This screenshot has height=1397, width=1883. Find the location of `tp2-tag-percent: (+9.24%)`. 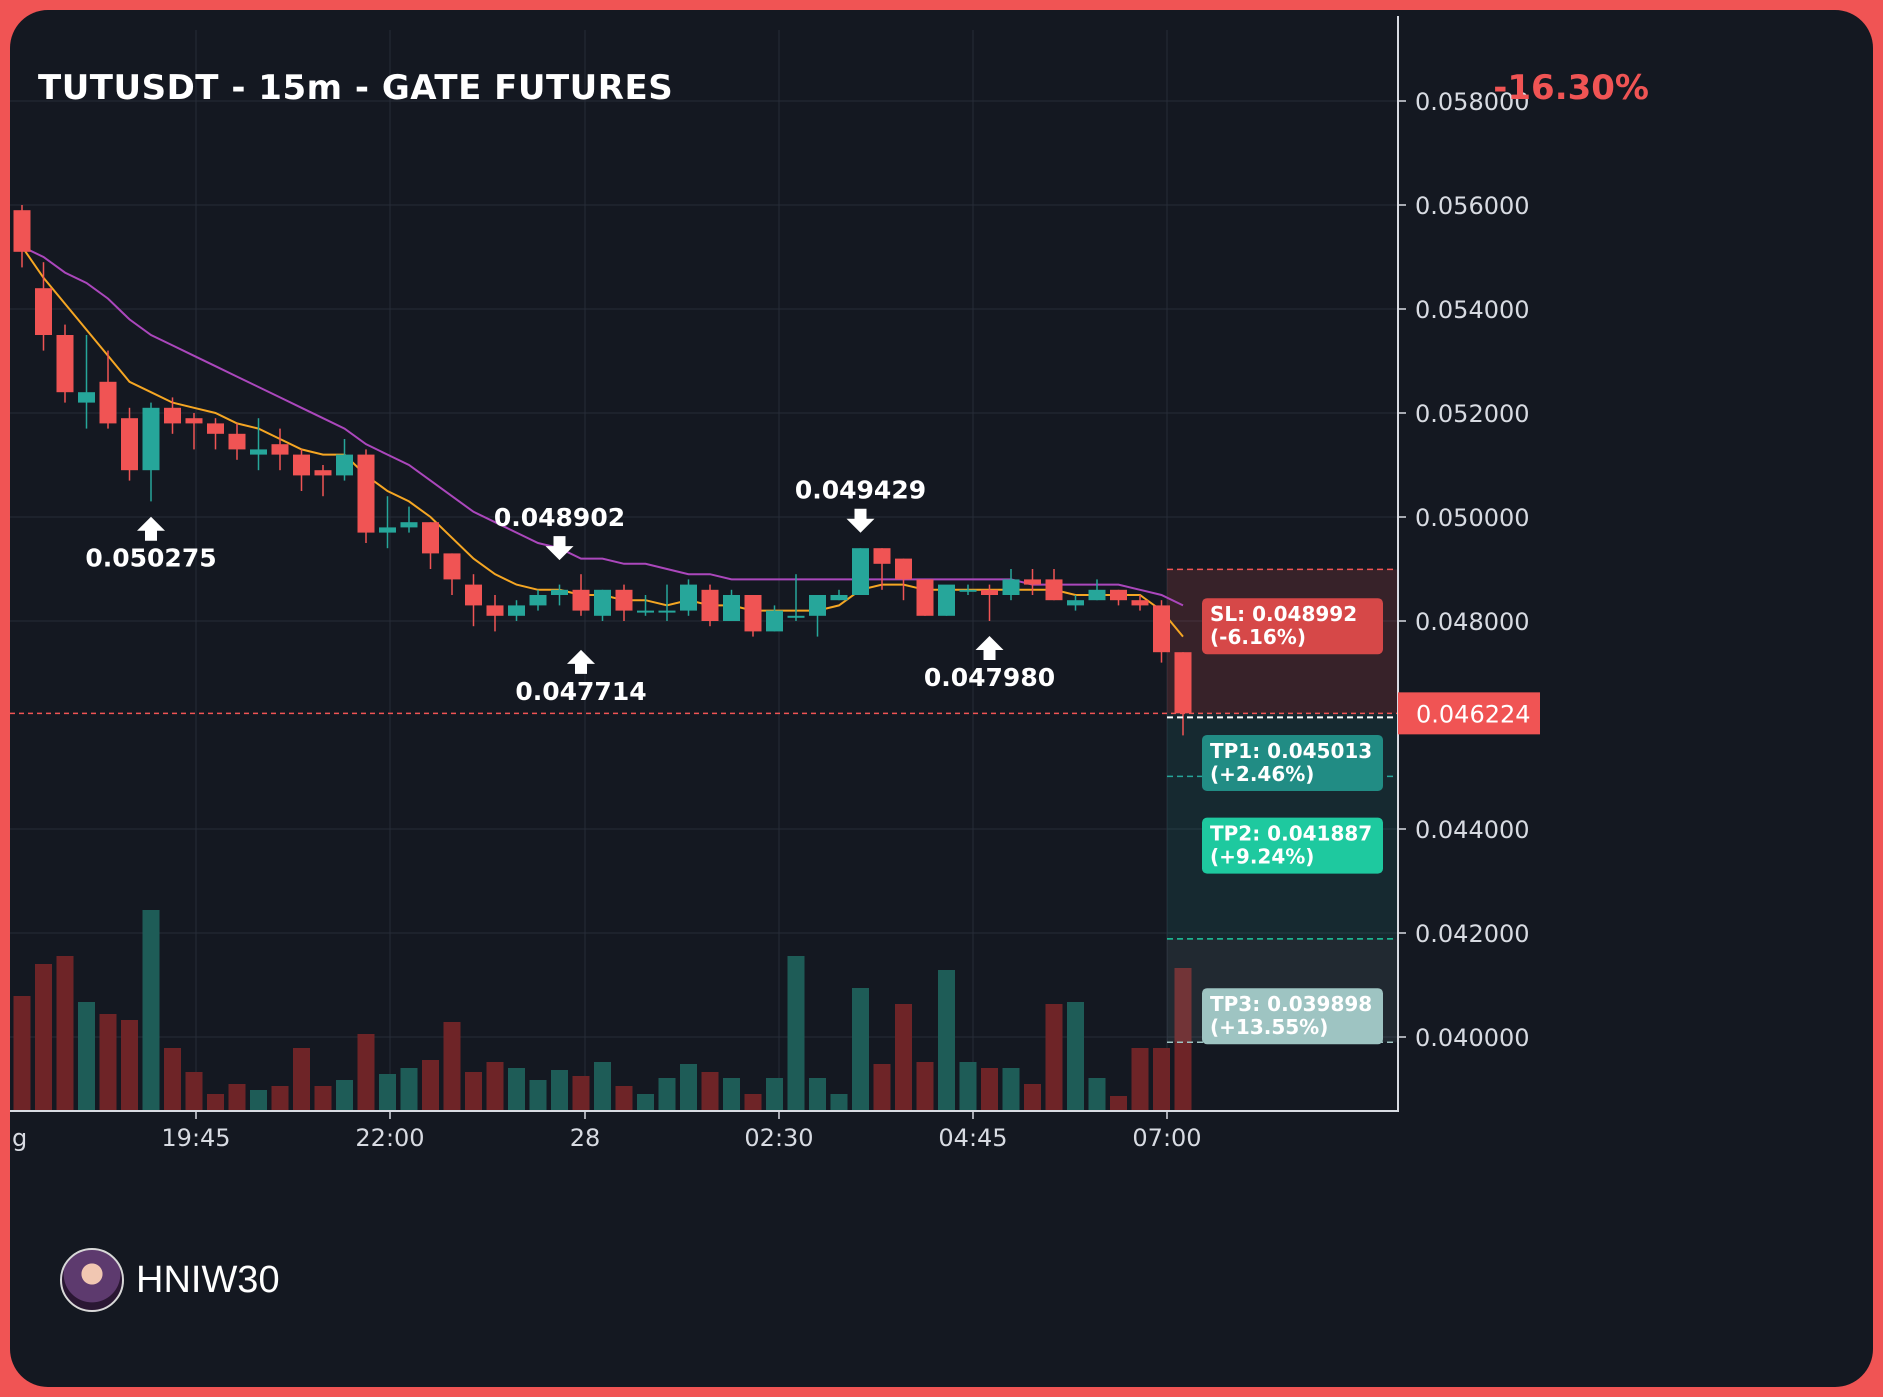

tp2-tag-percent: (+9.24%) is located at coordinates (1262, 857).